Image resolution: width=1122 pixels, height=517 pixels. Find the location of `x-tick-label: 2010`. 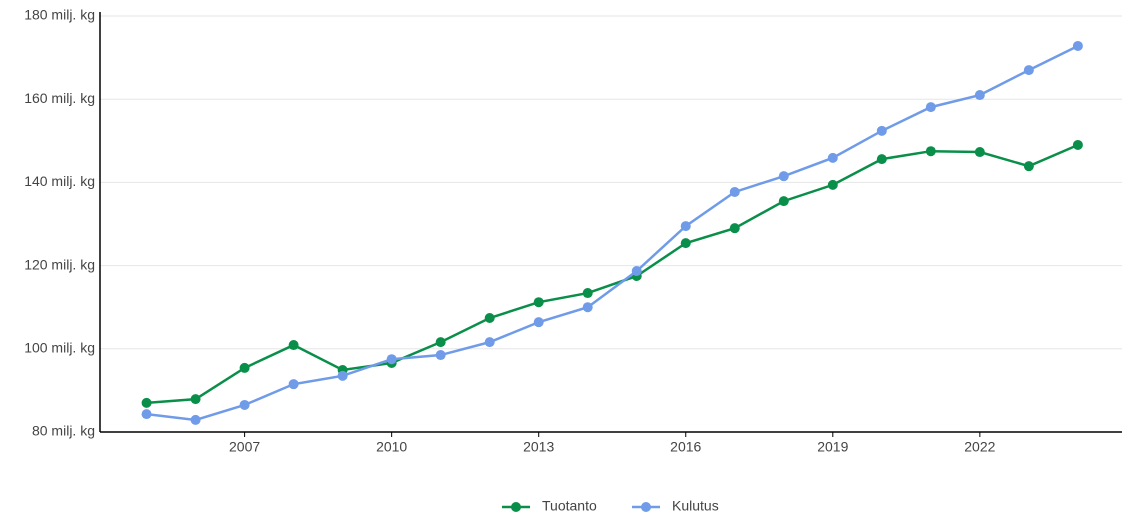

x-tick-label: 2010 is located at coordinates (391, 447).